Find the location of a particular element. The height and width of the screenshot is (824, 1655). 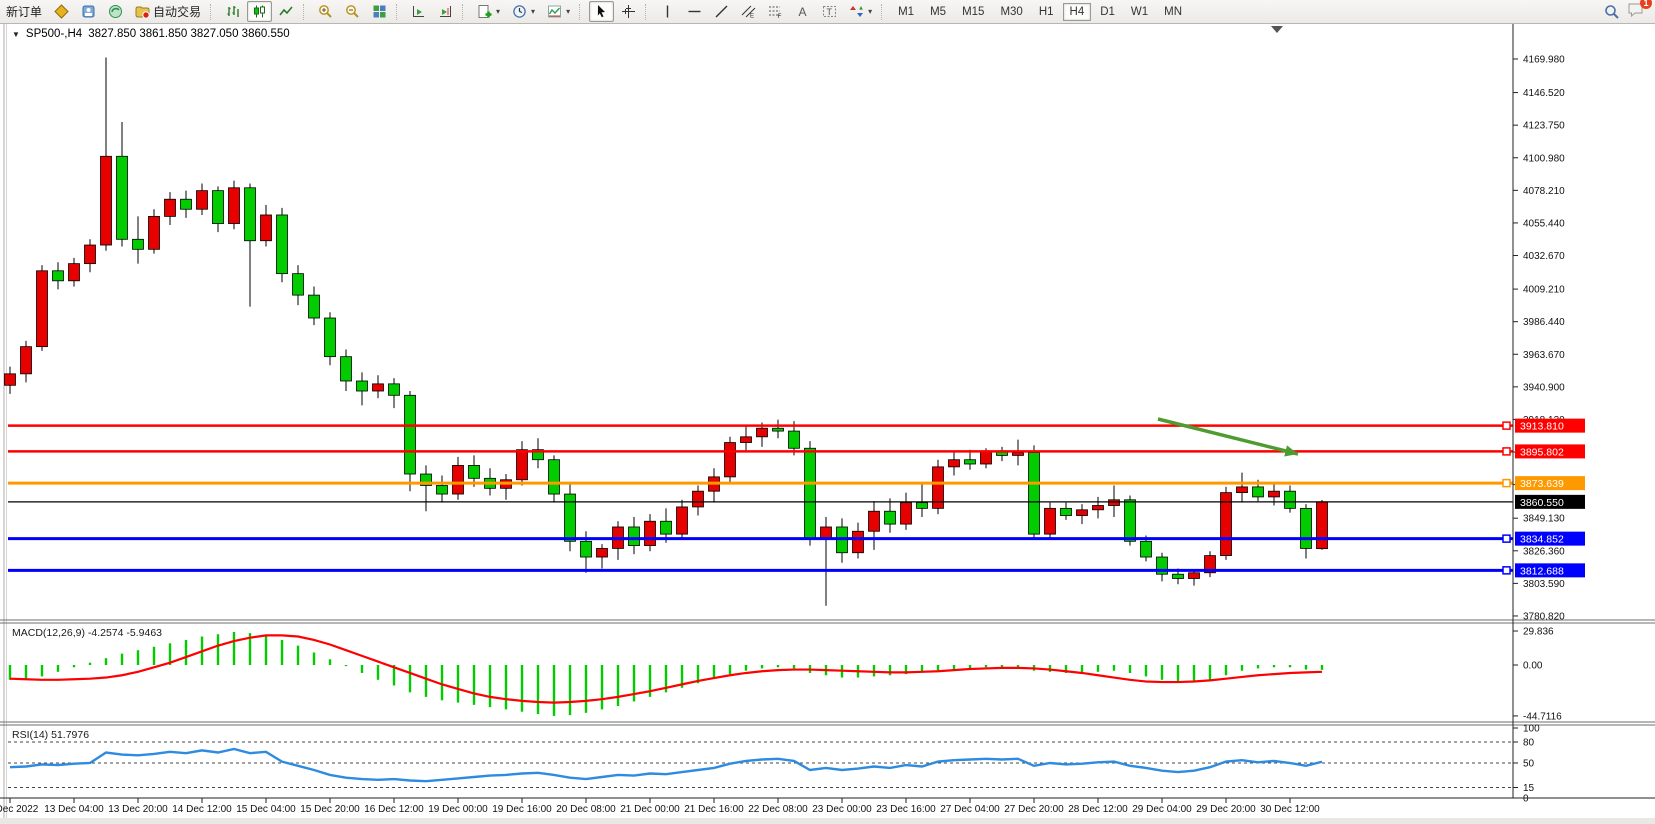

svg-text: 3940.900 is located at coordinates (1544, 387).